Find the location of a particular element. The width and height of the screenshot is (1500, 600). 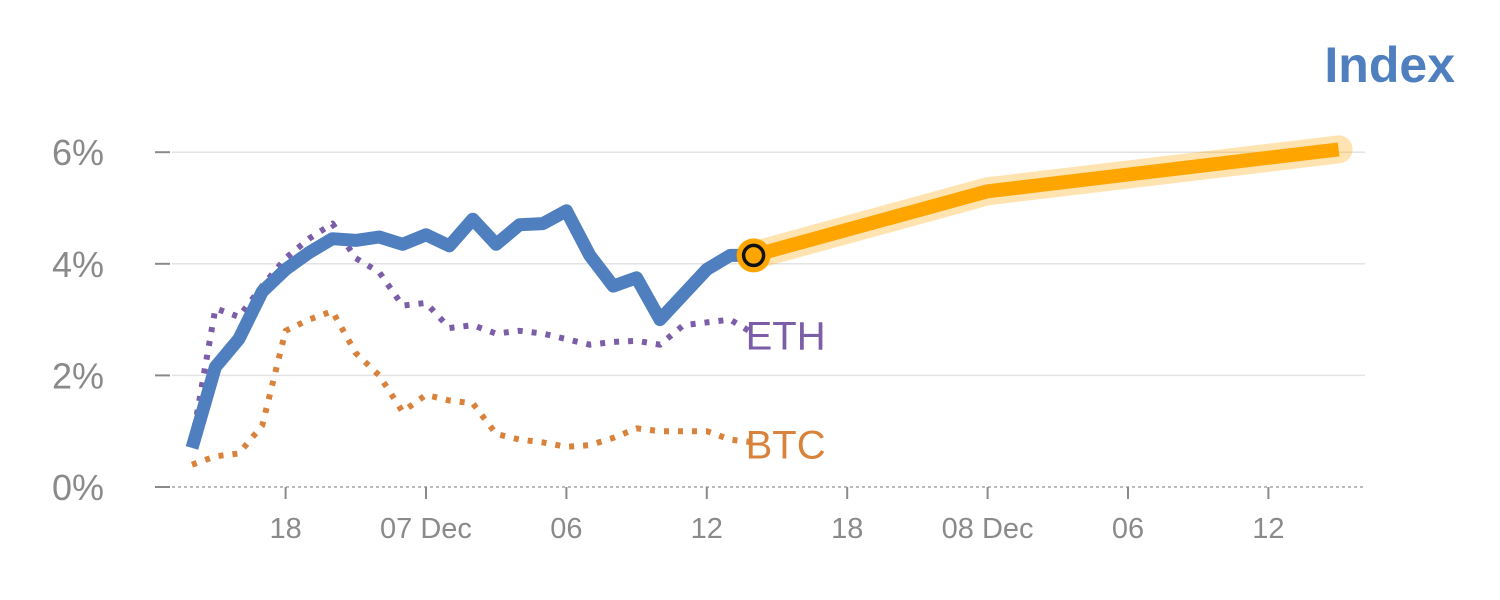

y-tick-label: 4% is located at coordinates (78, 264).